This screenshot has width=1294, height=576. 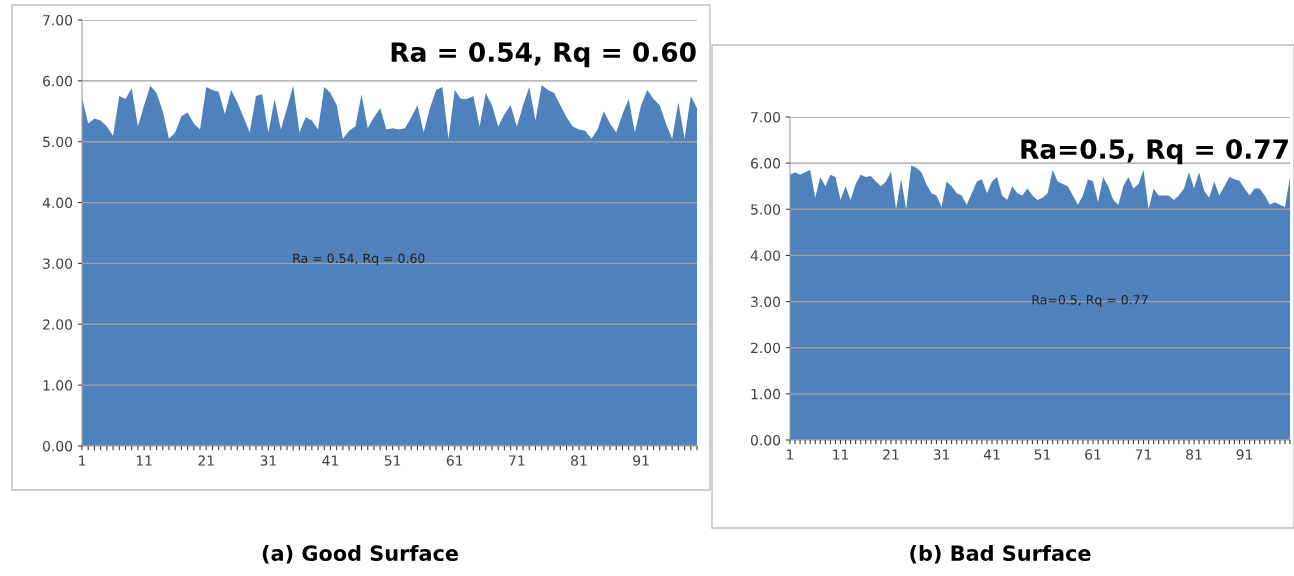 What do you see at coordinates (360, 554) in the screenshot?
I see `text: (a) Good Surface` at bounding box center [360, 554].